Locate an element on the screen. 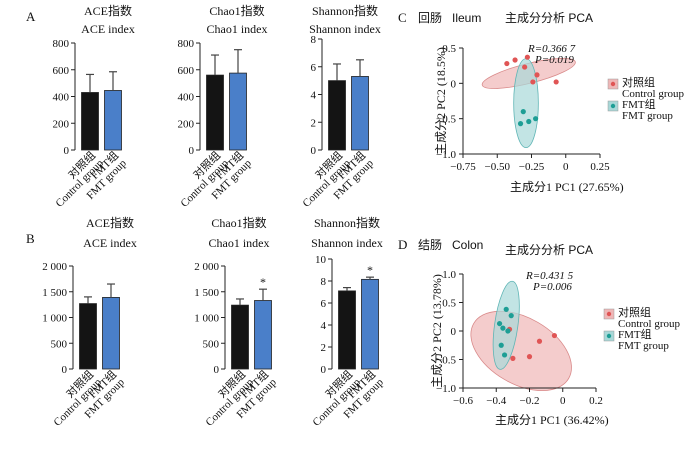 This screenshot has height=454, width=700. chart-a1-y-tick-label: 400 is located at coordinates (61, 98).